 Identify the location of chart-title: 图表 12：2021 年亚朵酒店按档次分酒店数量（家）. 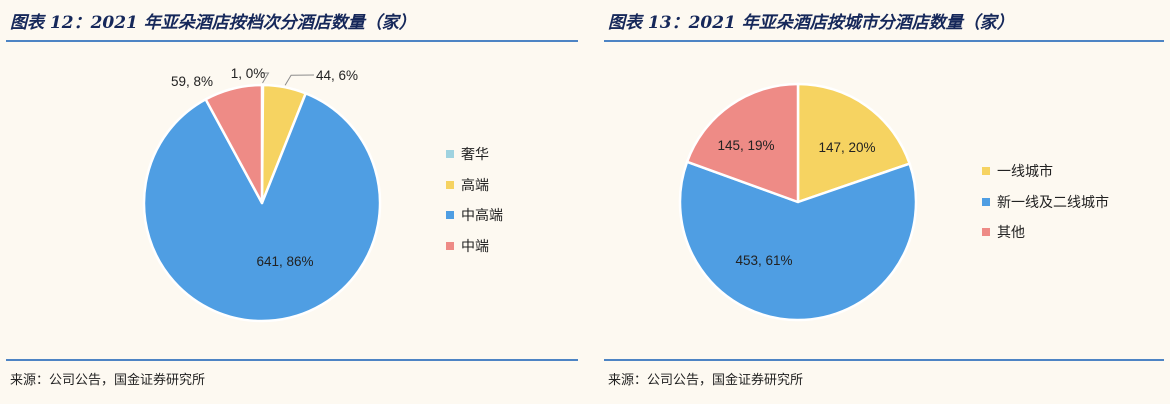
(213, 23).